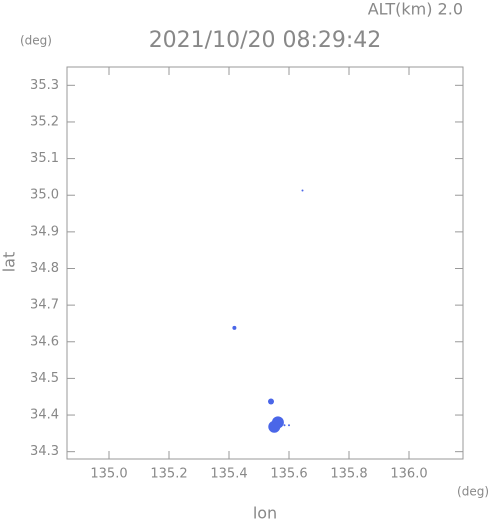 This screenshot has width=491, height=521. I want to click on x-tick-label: 135.6, so click(288, 474).